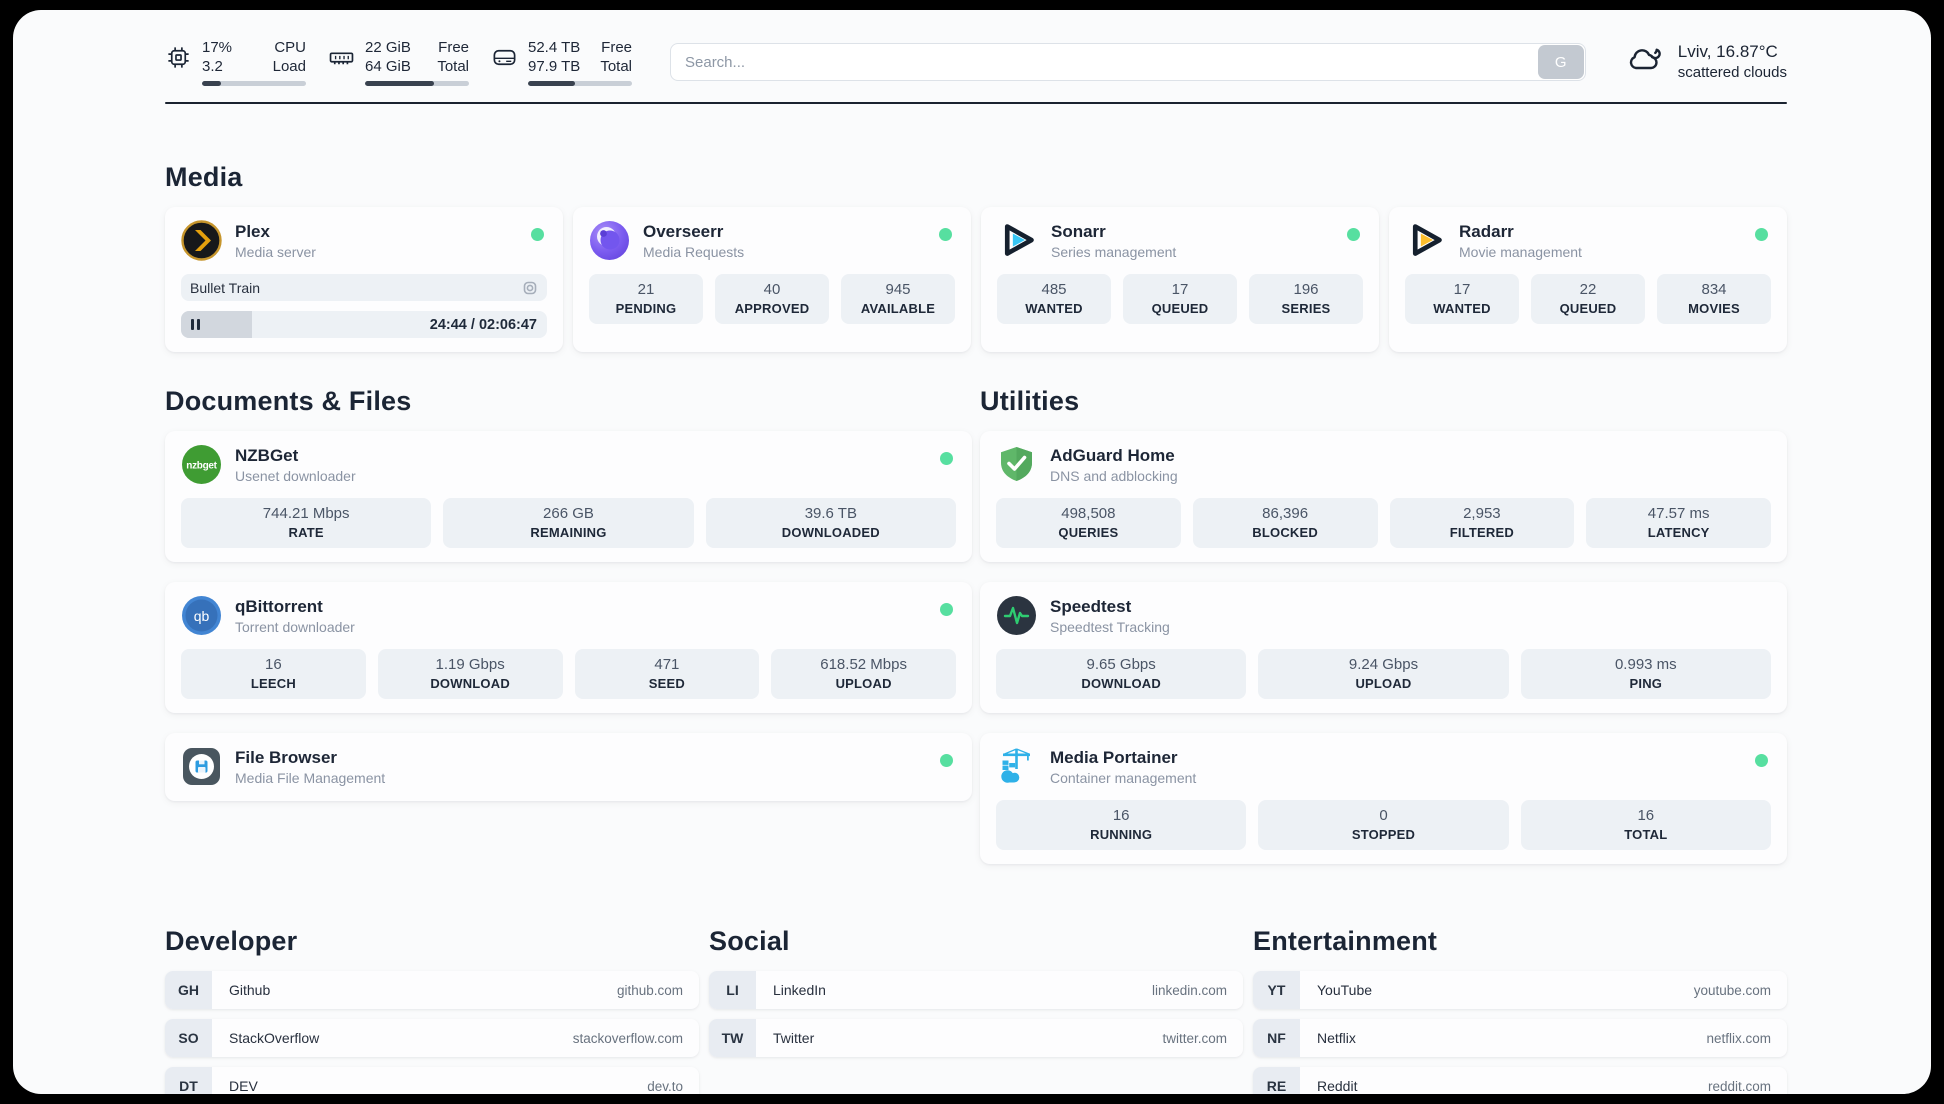 The image size is (1944, 1104). I want to click on stat-tile: 1.19 Gbps DOWNLOAD, so click(470, 674).